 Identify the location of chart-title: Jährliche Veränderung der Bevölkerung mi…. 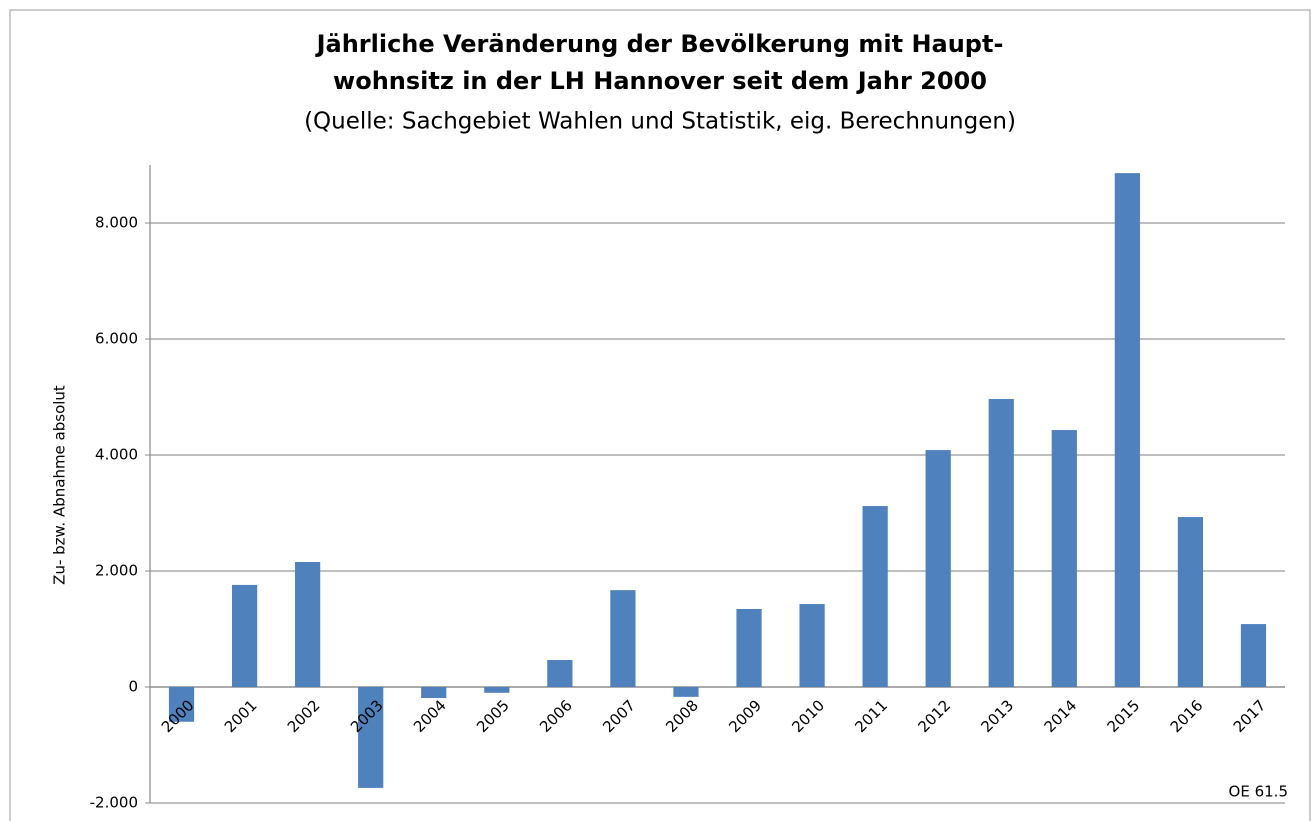
(659, 44).